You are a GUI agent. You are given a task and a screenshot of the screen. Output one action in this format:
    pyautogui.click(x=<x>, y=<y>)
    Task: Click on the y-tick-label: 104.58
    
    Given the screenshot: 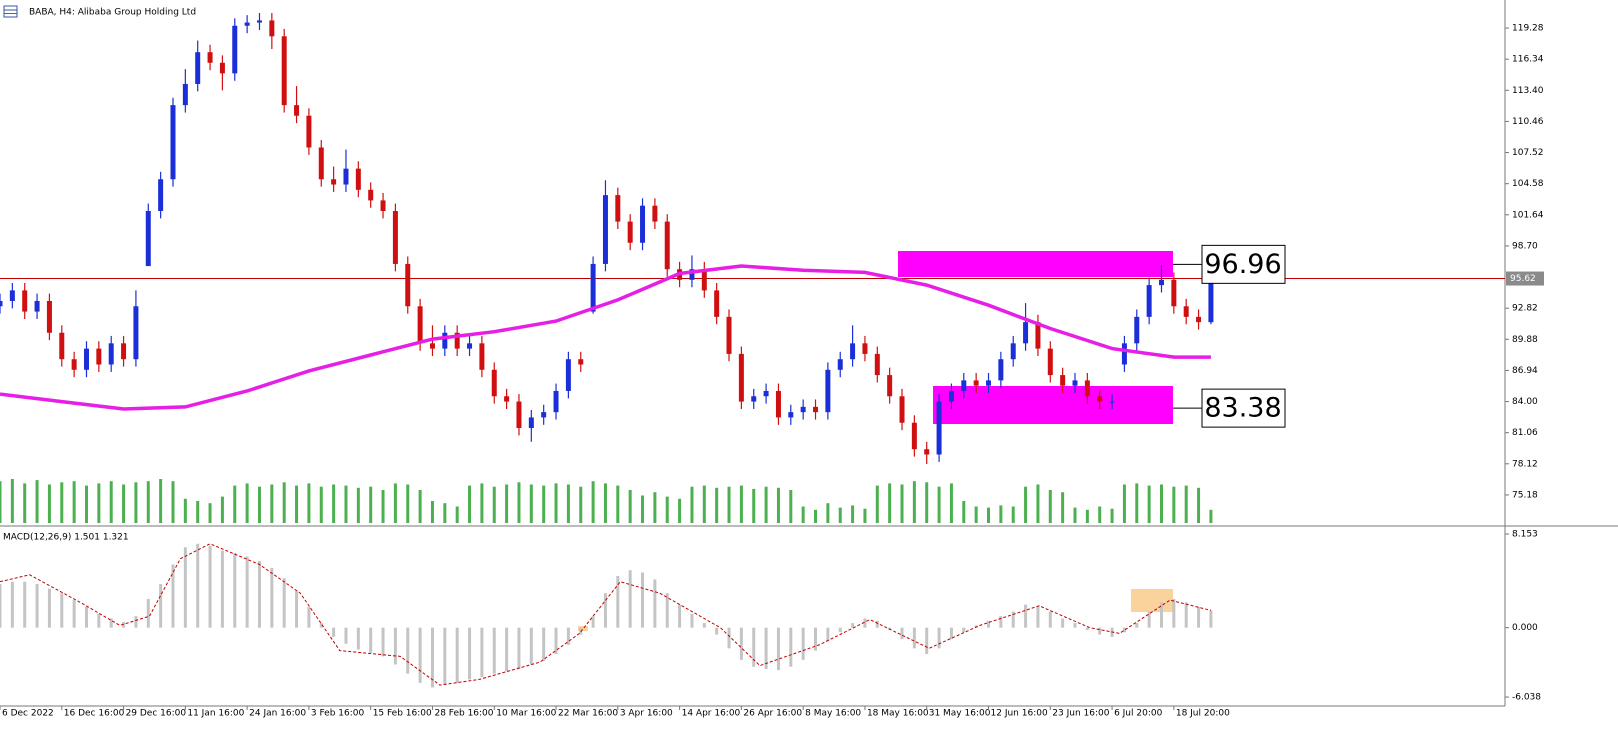 What is the action you would take?
    pyautogui.click(x=1528, y=184)
    